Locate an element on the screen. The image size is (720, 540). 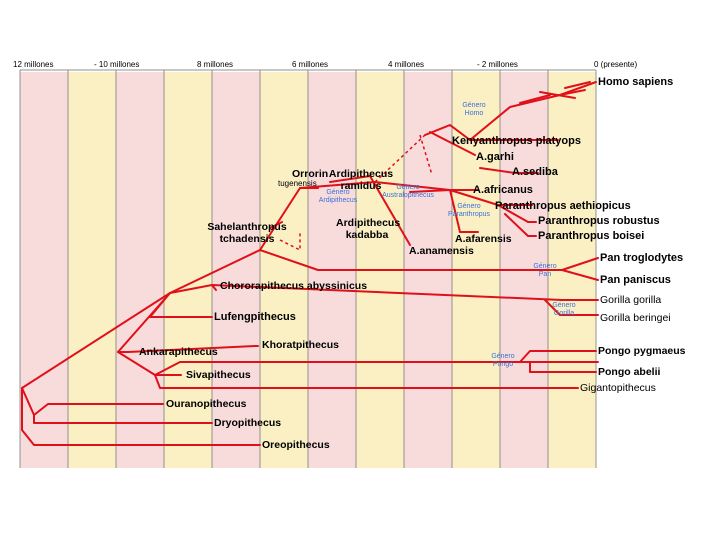
label-orrorin-sub: tugenensis is located at coordinates (297, 183).